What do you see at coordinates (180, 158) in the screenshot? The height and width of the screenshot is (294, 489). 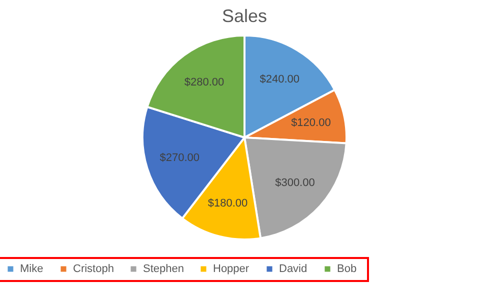 I see `data-label: $270.00` at bounding box center [180, 158].